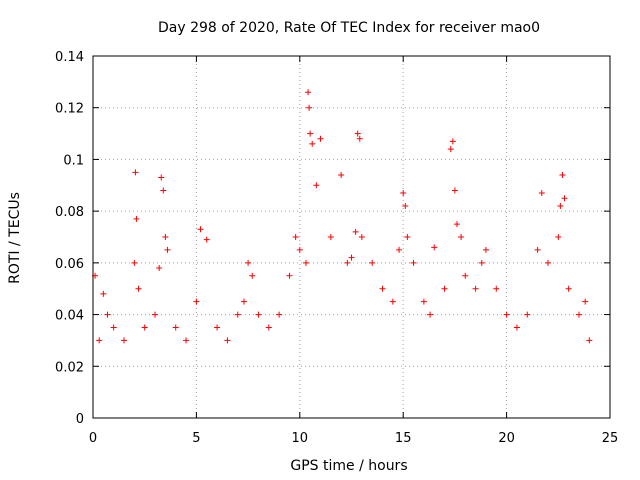 This screenshot has height=480, width=640. Describe the element at coordinates (610, 438) in the screenshot. I see `x-tick-label: 25` at that location.